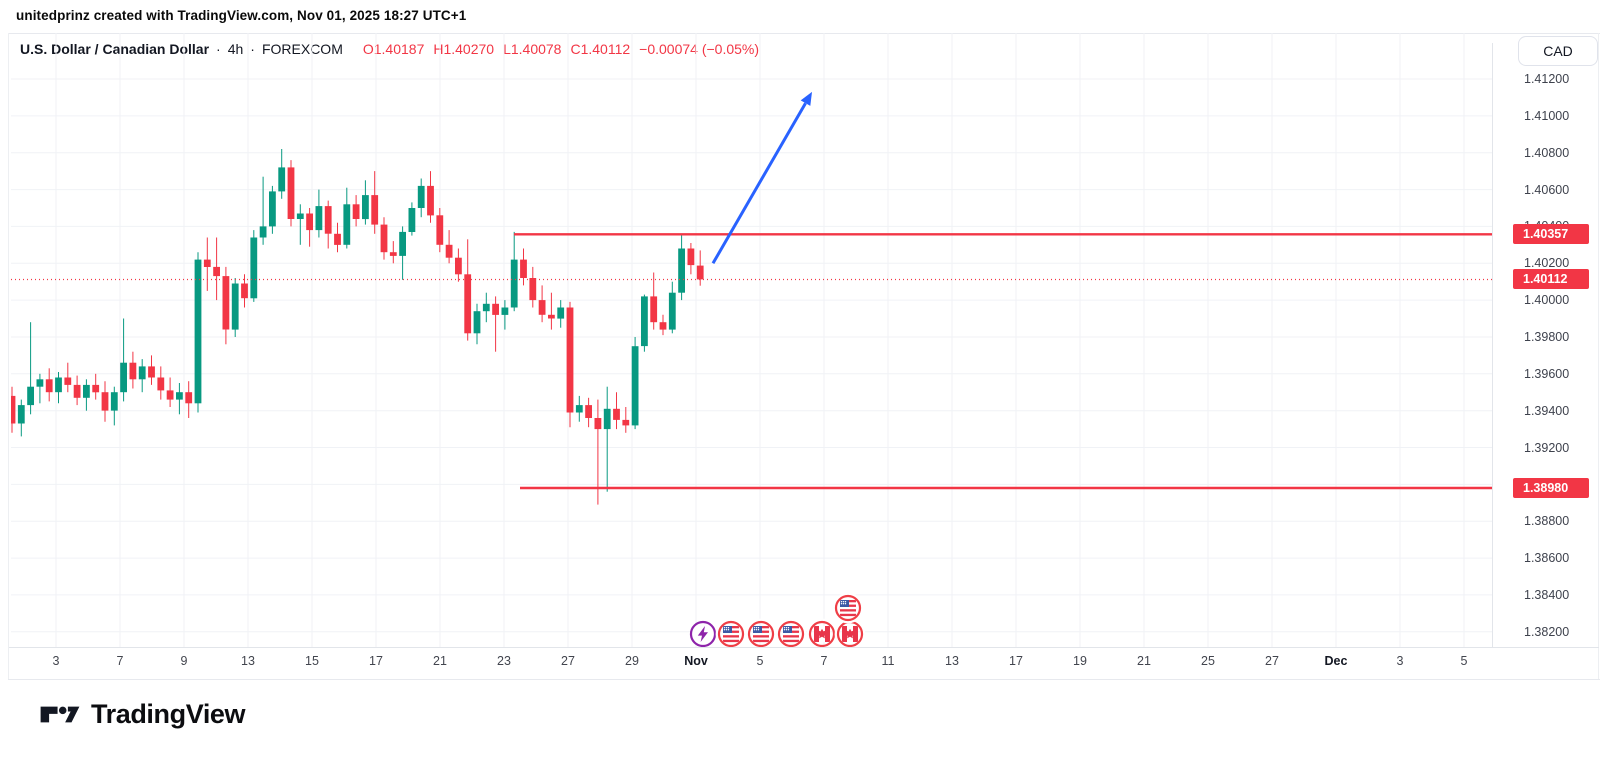 This screenshot has height=763, width=1600. Describe the element at coordinates (824, 661) in the screenshot. I see `time-tick-label: 7` at that location.